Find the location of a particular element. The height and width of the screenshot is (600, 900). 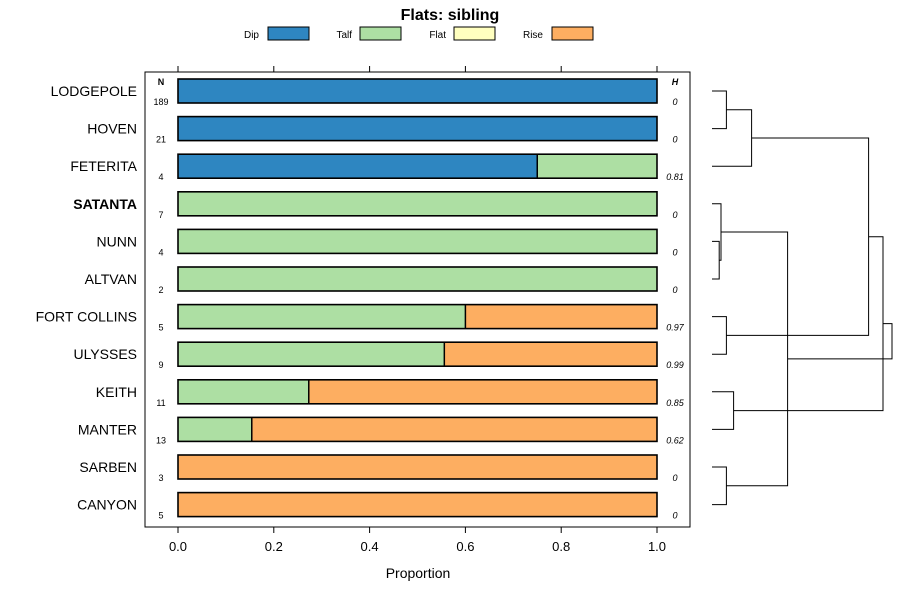

h-value: 0.97 is located at coordinates (675, 328).